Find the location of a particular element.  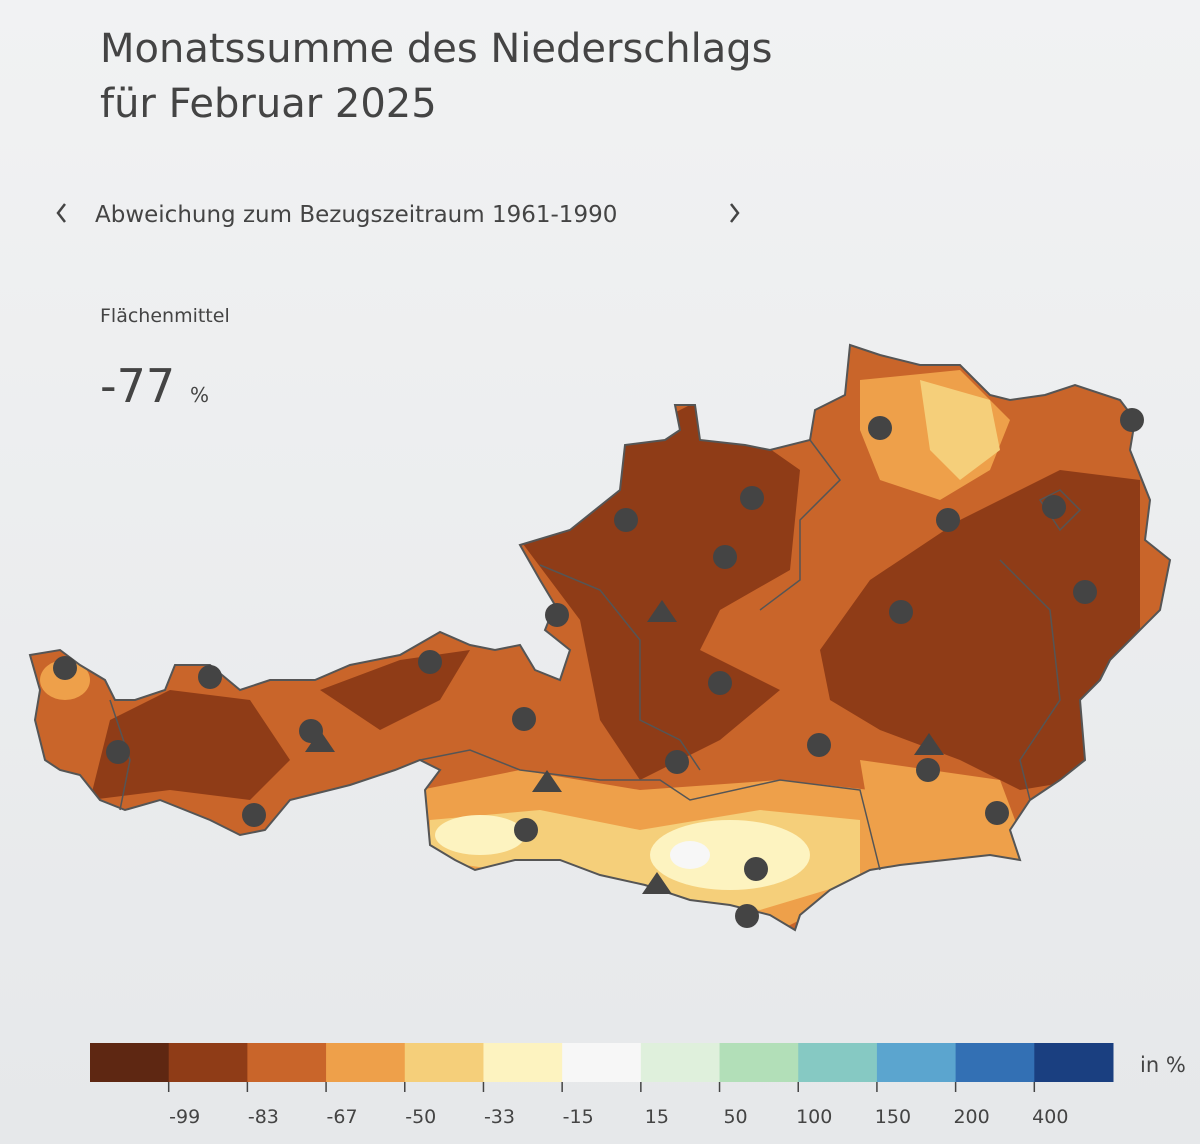

legend-tick-label: 200 is located at coordinates (971, 1117).